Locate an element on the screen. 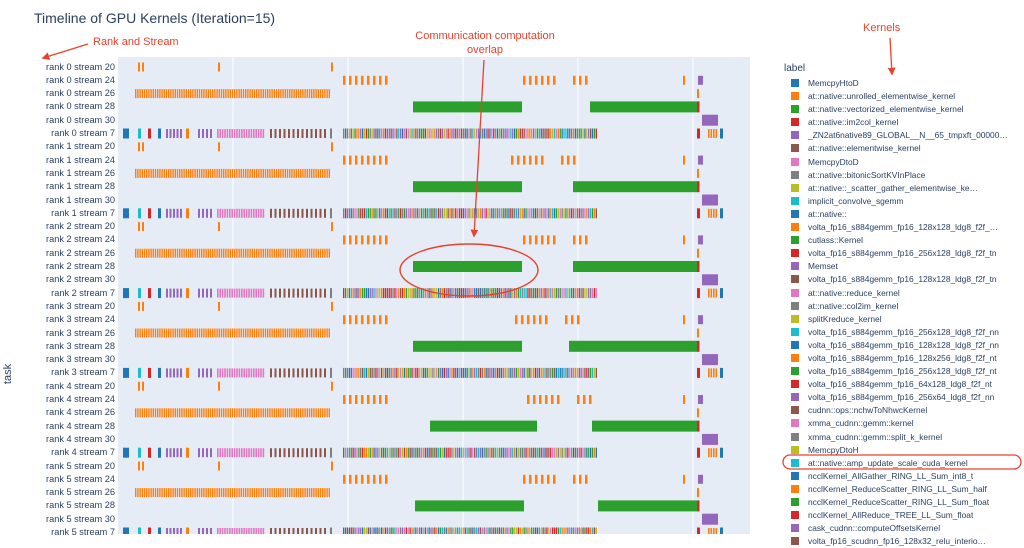 This screenshot has width=1024, height=548. legend-item: cutlass::Kernel is located at coordinates (902, 240).